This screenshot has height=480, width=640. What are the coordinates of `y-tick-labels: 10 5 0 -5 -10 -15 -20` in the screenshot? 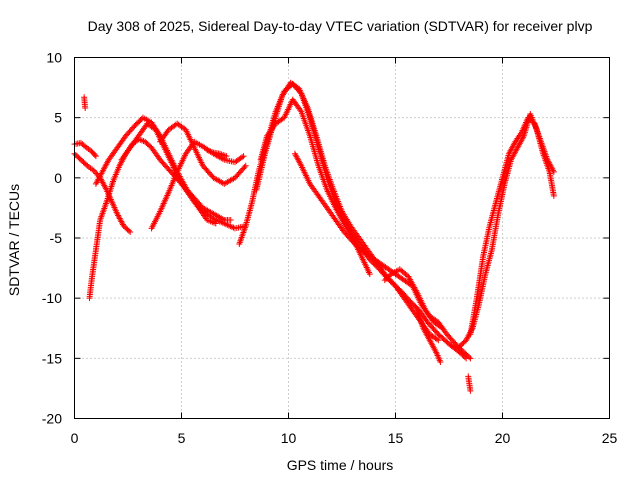 It's located at (52, 238).